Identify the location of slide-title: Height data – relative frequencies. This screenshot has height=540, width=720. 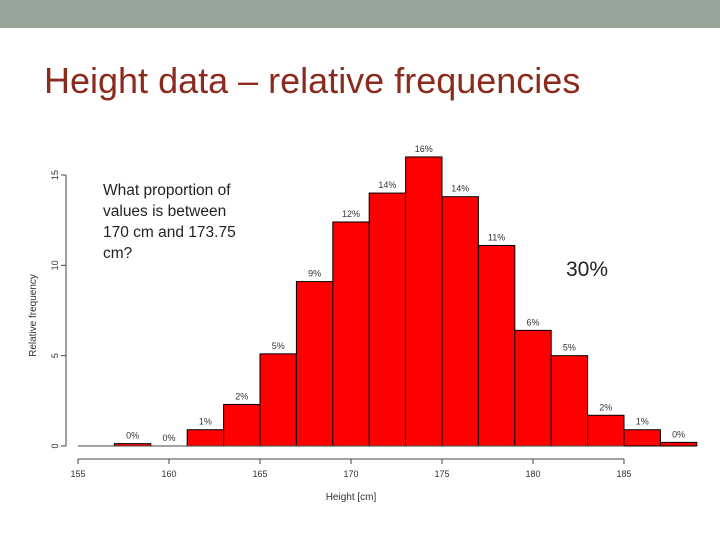
(312, 80).